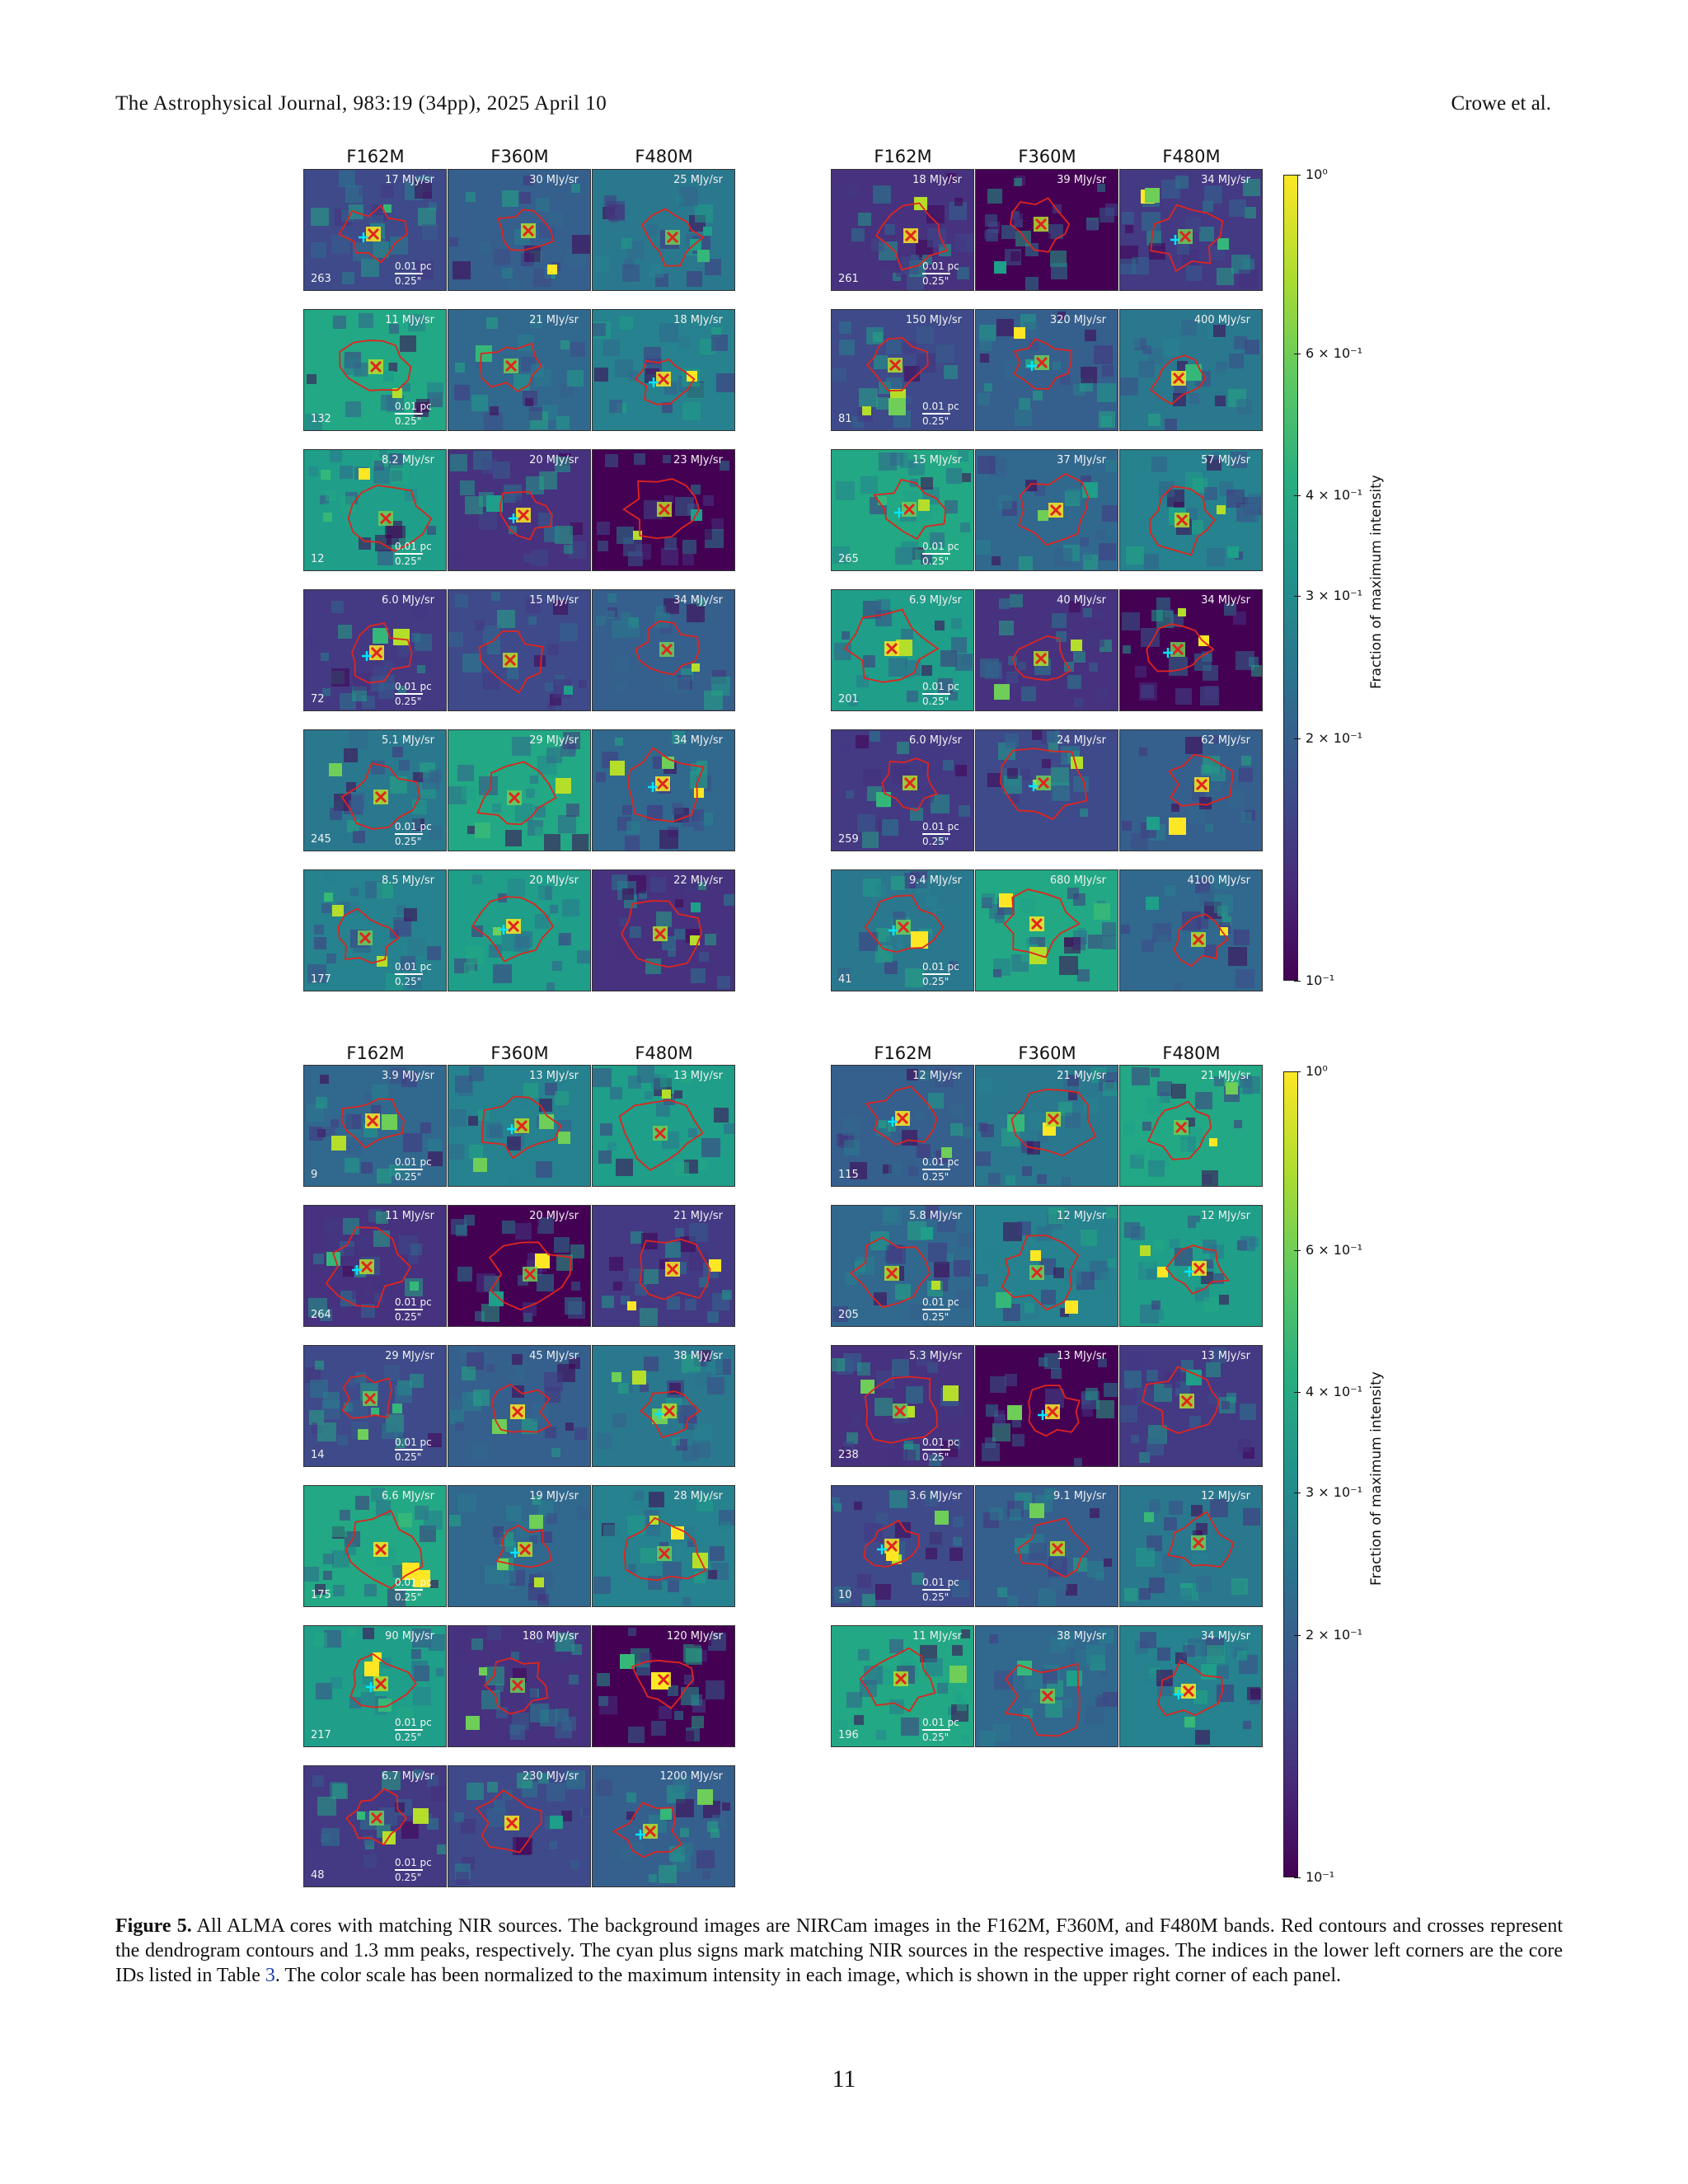 The height and width of the screenshot is (2184, 1688). What do you see at coordinates (554, 600) in the screenshot?
I see `peak-intensity-label: 15 MJy/sr` at bounding box center [554, 600].